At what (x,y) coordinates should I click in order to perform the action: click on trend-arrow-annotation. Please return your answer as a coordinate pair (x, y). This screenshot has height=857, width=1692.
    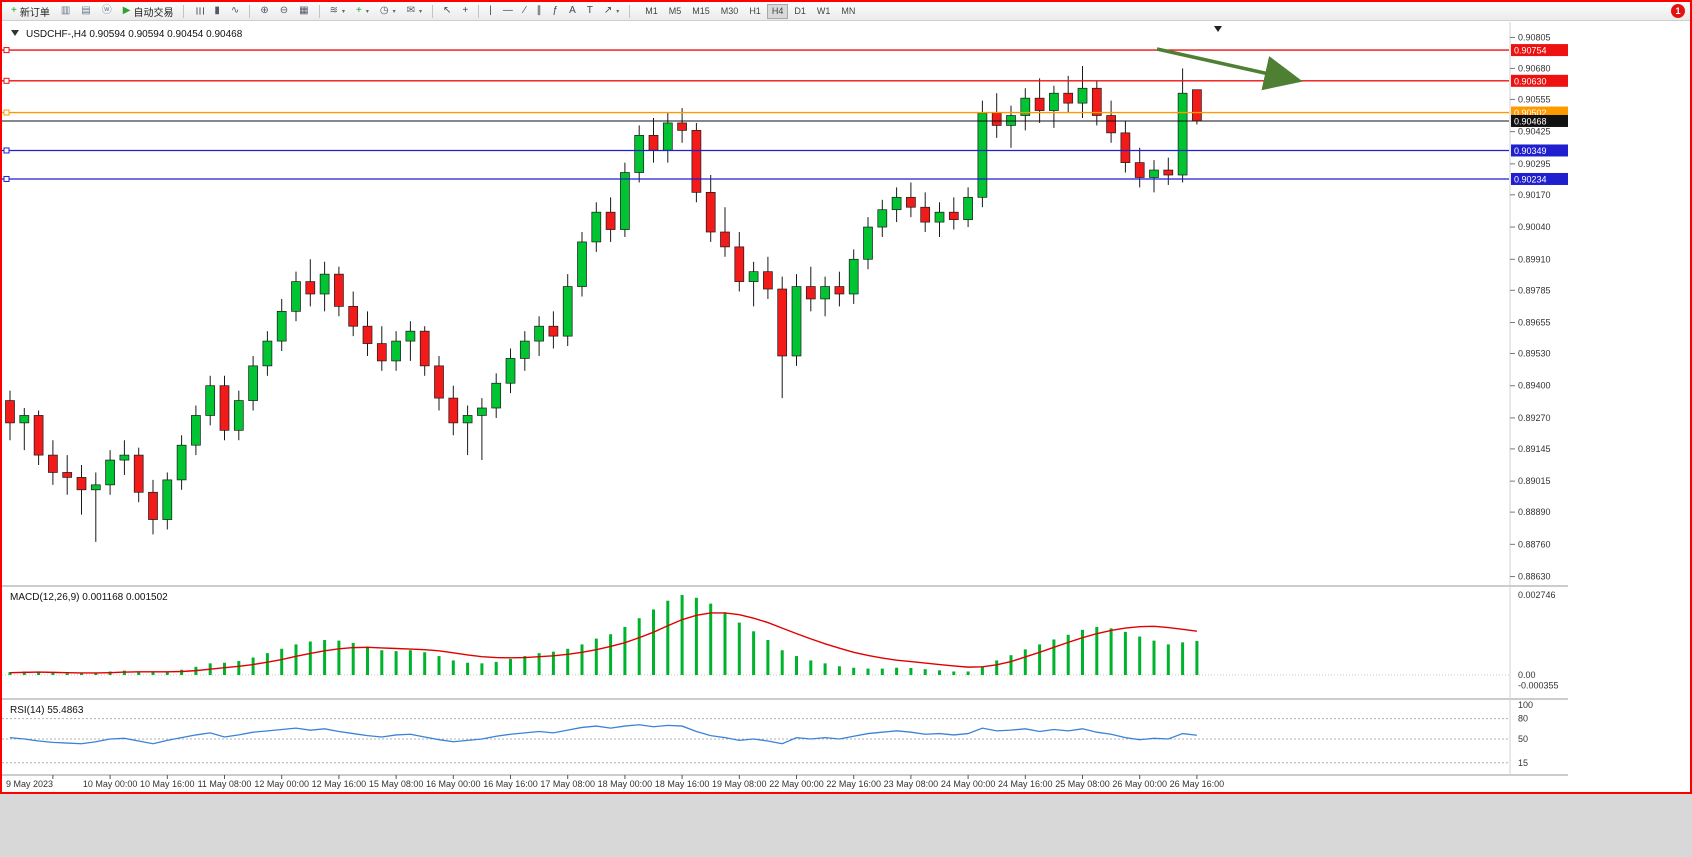
    Looking at the image, I should click on (1229, 69).